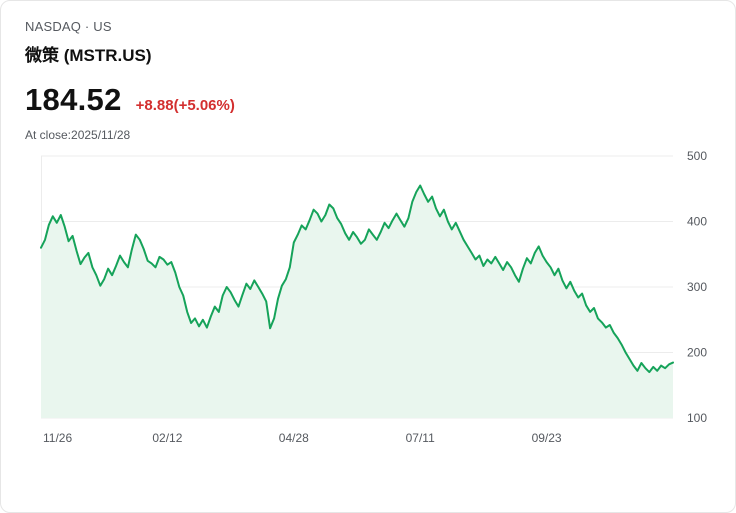 This screenshot has width=736, height=513. Describe the element at coordinates (547, 438) in the screenshot. I see `x-axis-tick-label: 09/23` at that location.